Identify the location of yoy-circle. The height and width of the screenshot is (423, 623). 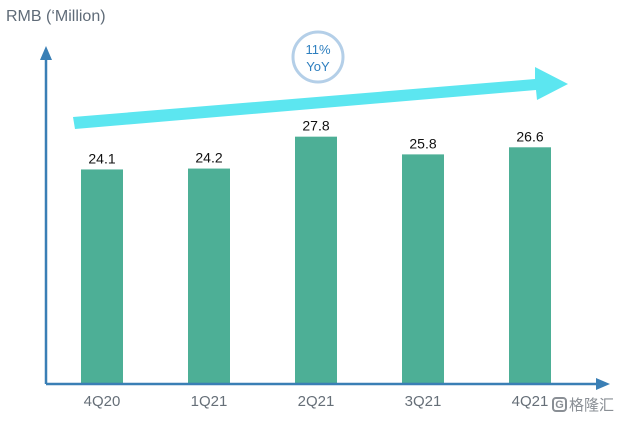
(318, 57).